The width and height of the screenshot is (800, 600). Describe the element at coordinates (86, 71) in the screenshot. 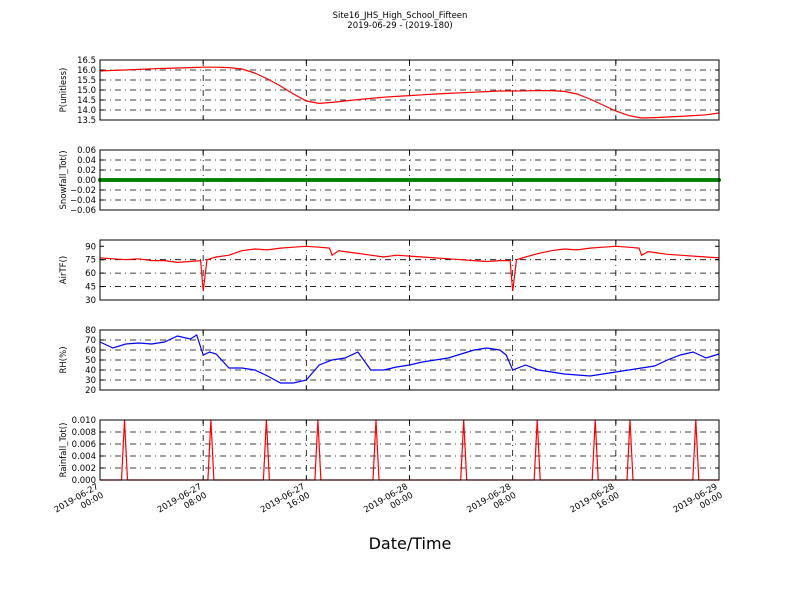

I see `y-tick-label: 16.0` at that location.